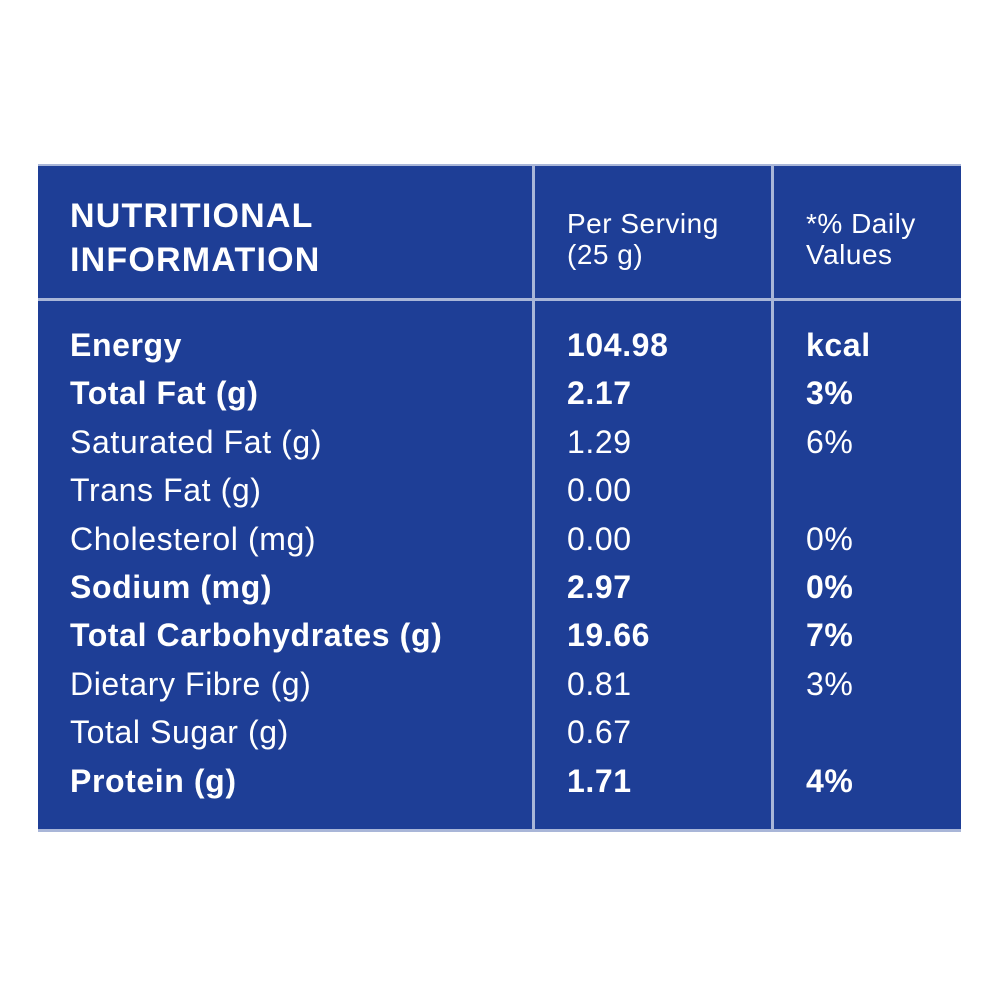  What do you see at coordinates (599, 393) in the screenshot?
I see `per-serving-value: 2.17` at bounding box center [599, 393].